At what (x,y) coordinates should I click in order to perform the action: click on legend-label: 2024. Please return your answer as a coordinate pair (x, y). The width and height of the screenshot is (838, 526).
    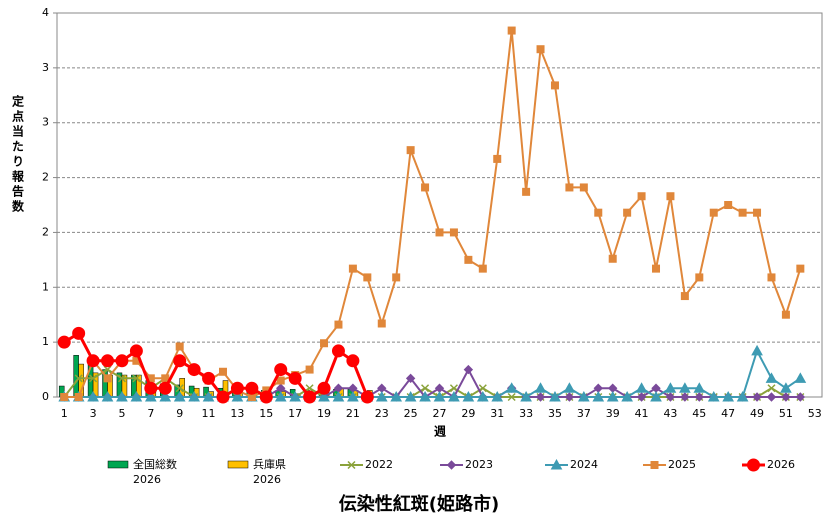
    Looking at the image, I should click on (584, 464).